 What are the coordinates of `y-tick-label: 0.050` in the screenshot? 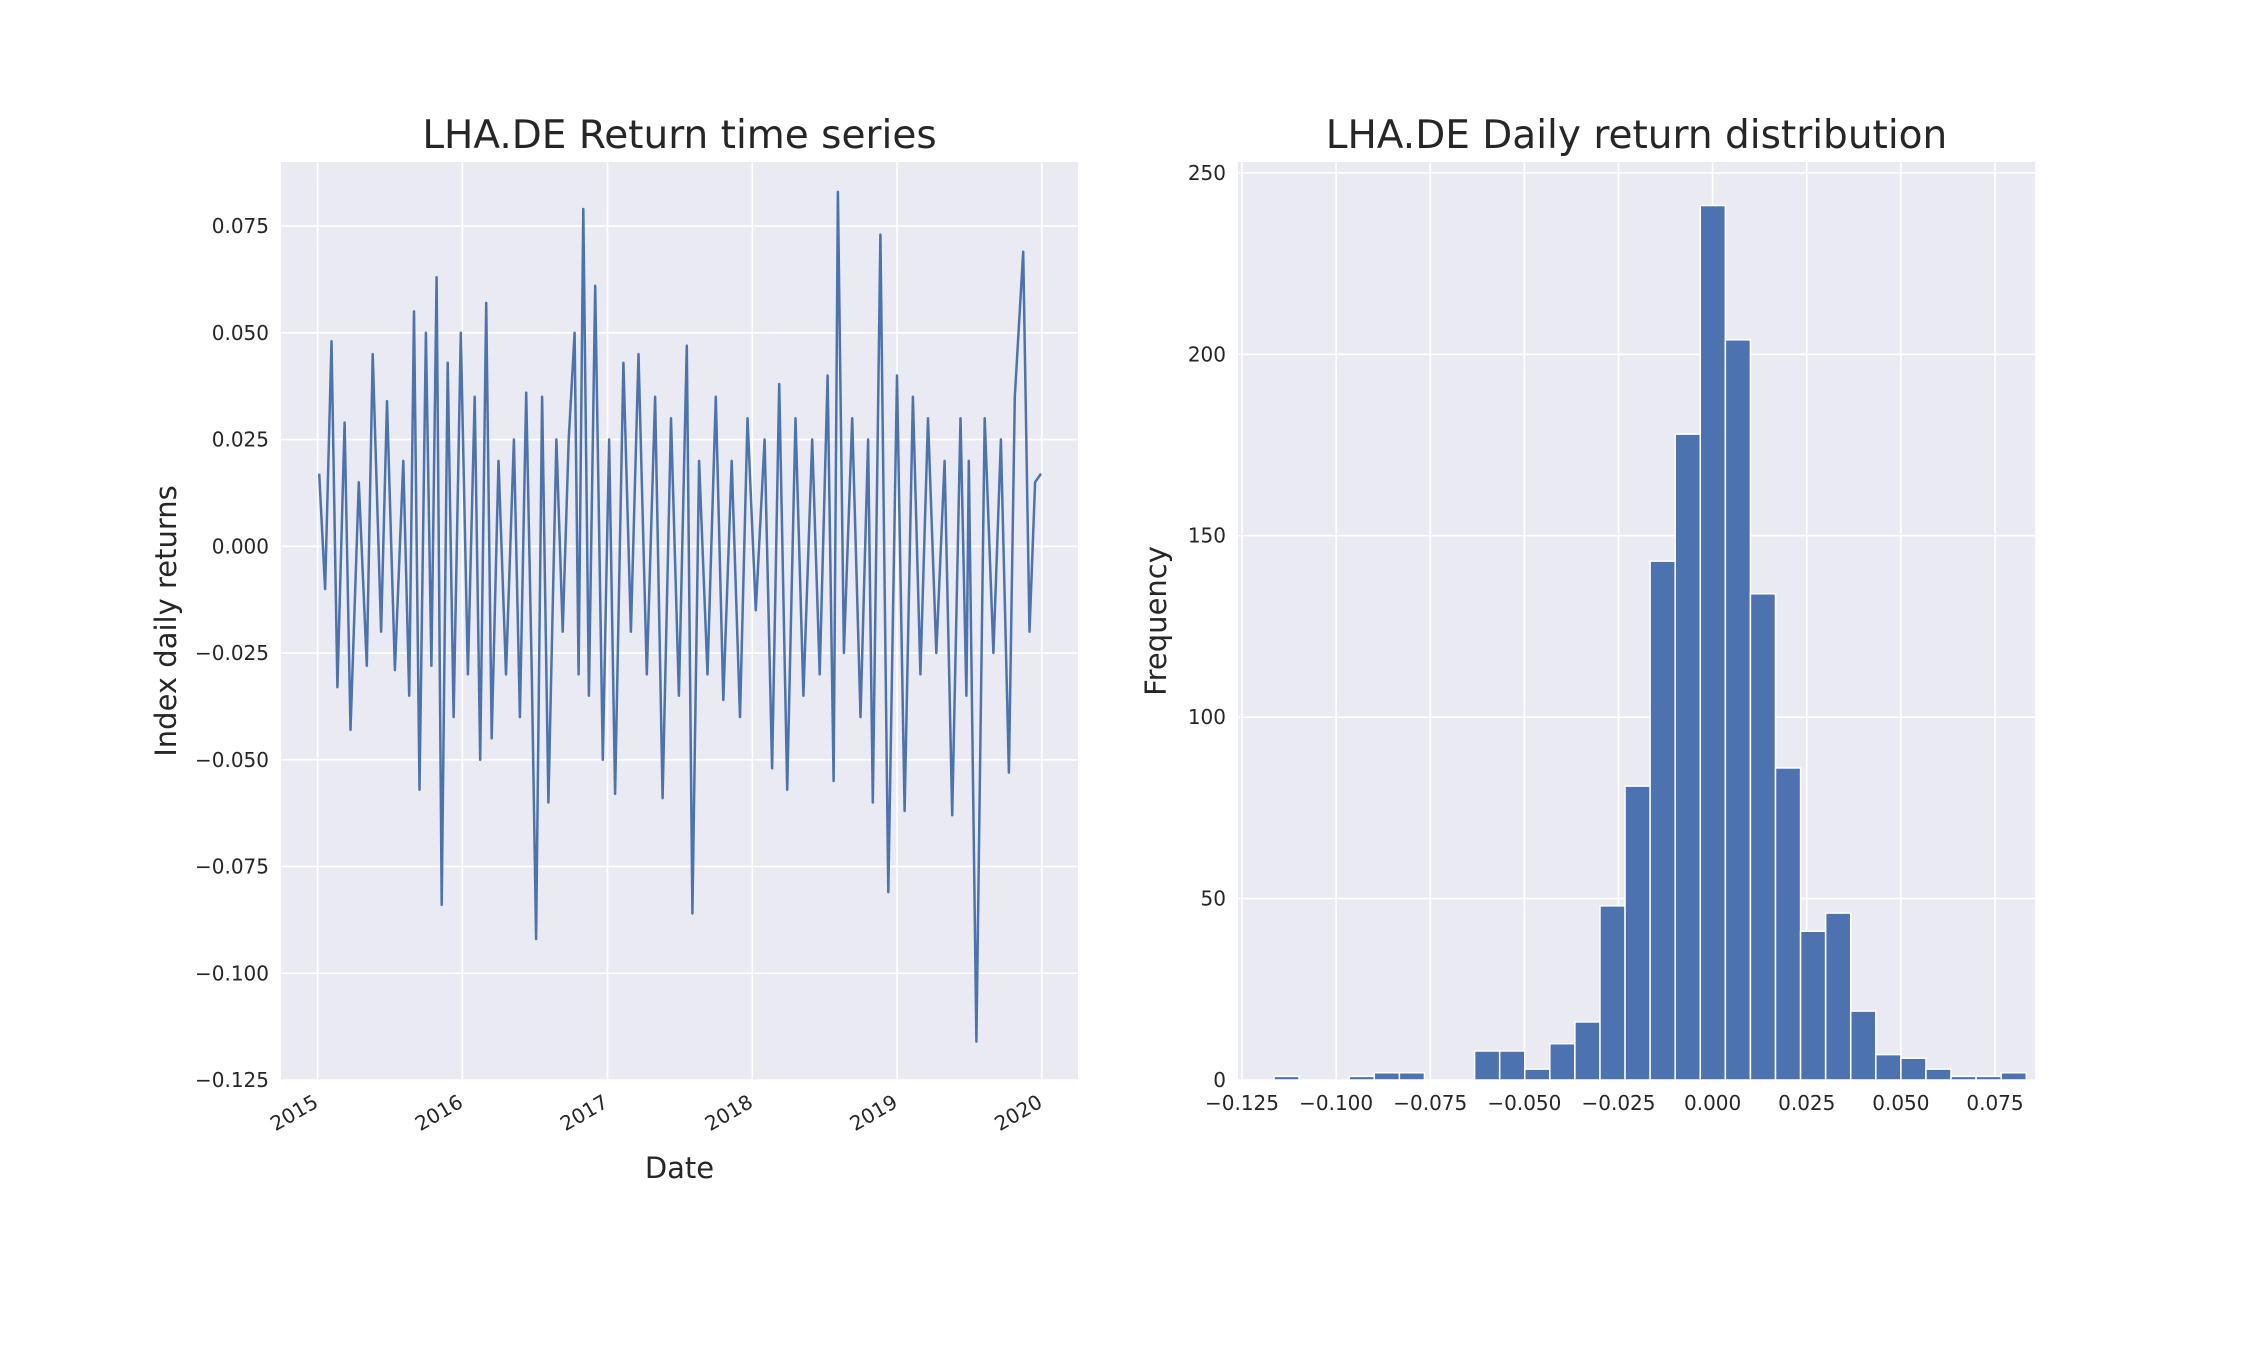 It's located at (240, 333).